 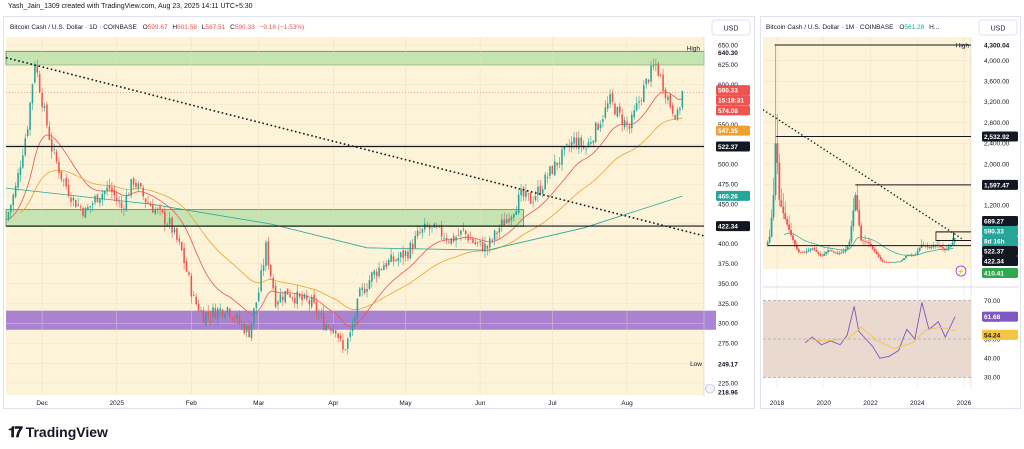 What do you see at coordinates (733, 391) in the screenshot?
I see `bottom-value-bg` at bounding box center [733, 391].